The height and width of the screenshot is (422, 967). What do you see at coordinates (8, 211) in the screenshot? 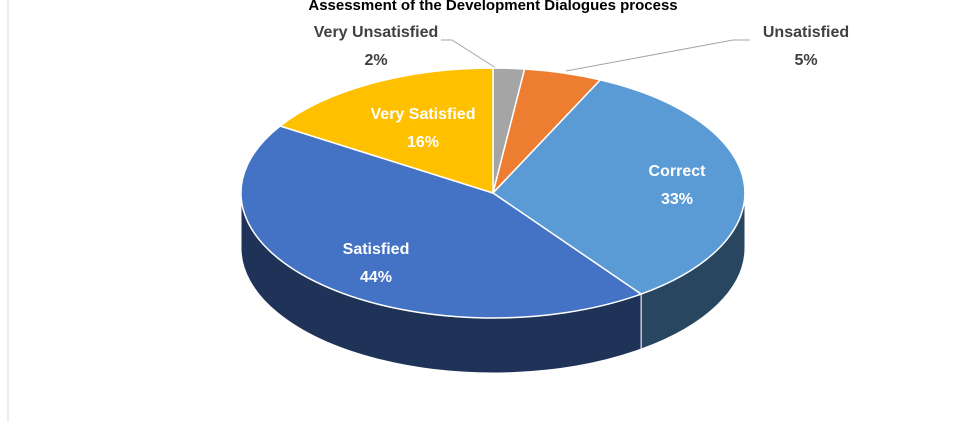
I see `chart-frame` at bounding box center [8, 211].